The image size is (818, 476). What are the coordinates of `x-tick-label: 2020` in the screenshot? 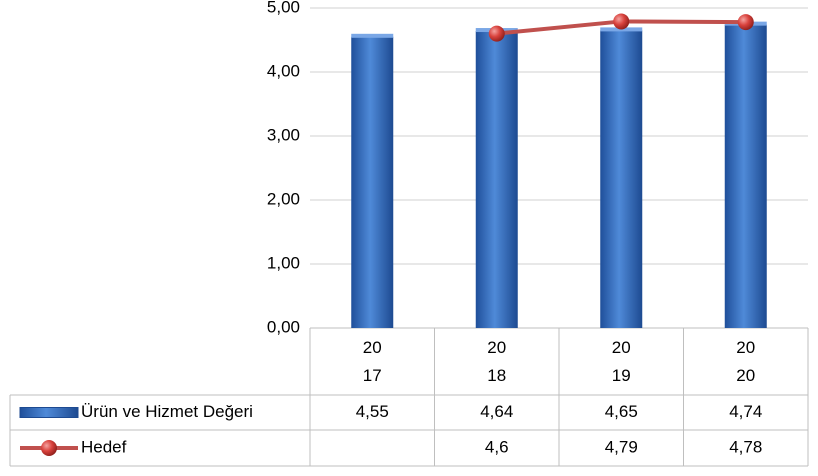 It's located at (746, 361).